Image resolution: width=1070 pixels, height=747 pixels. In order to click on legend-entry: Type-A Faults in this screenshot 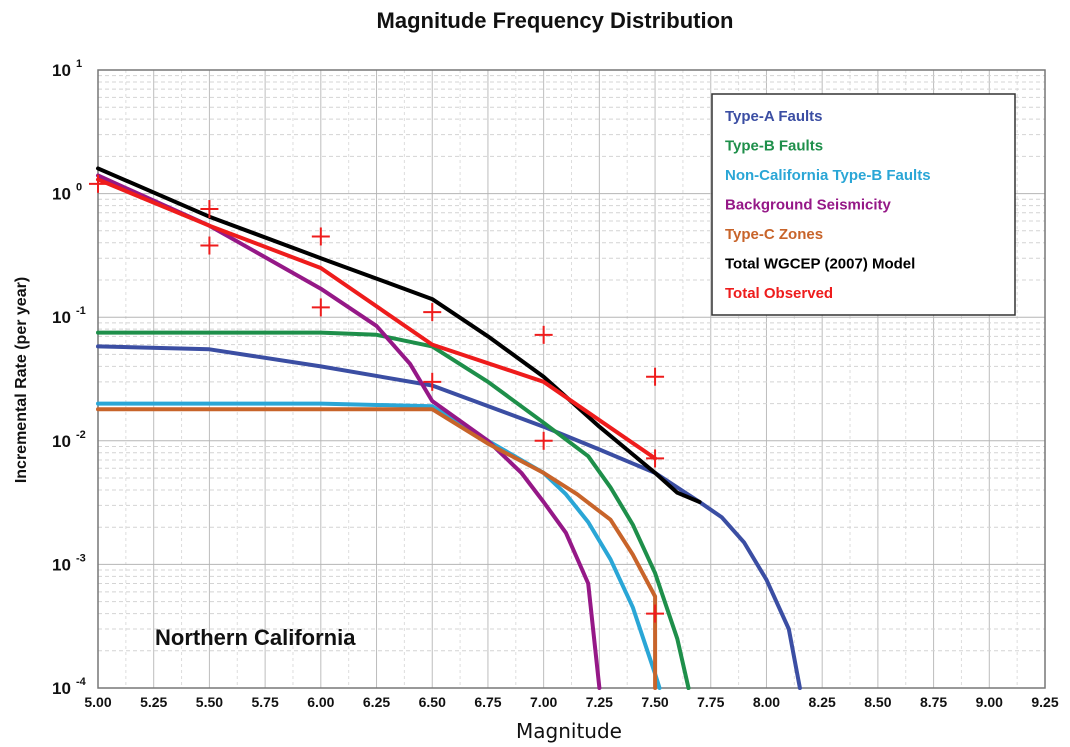, I will do `click(774, 116)`.